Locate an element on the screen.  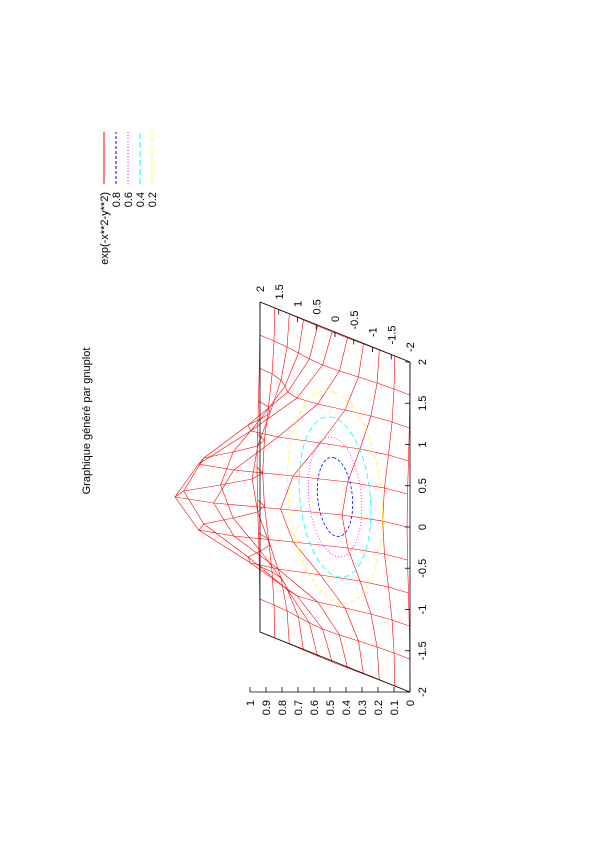
legend-label: 0.4 is located at coordinates (141, 199).